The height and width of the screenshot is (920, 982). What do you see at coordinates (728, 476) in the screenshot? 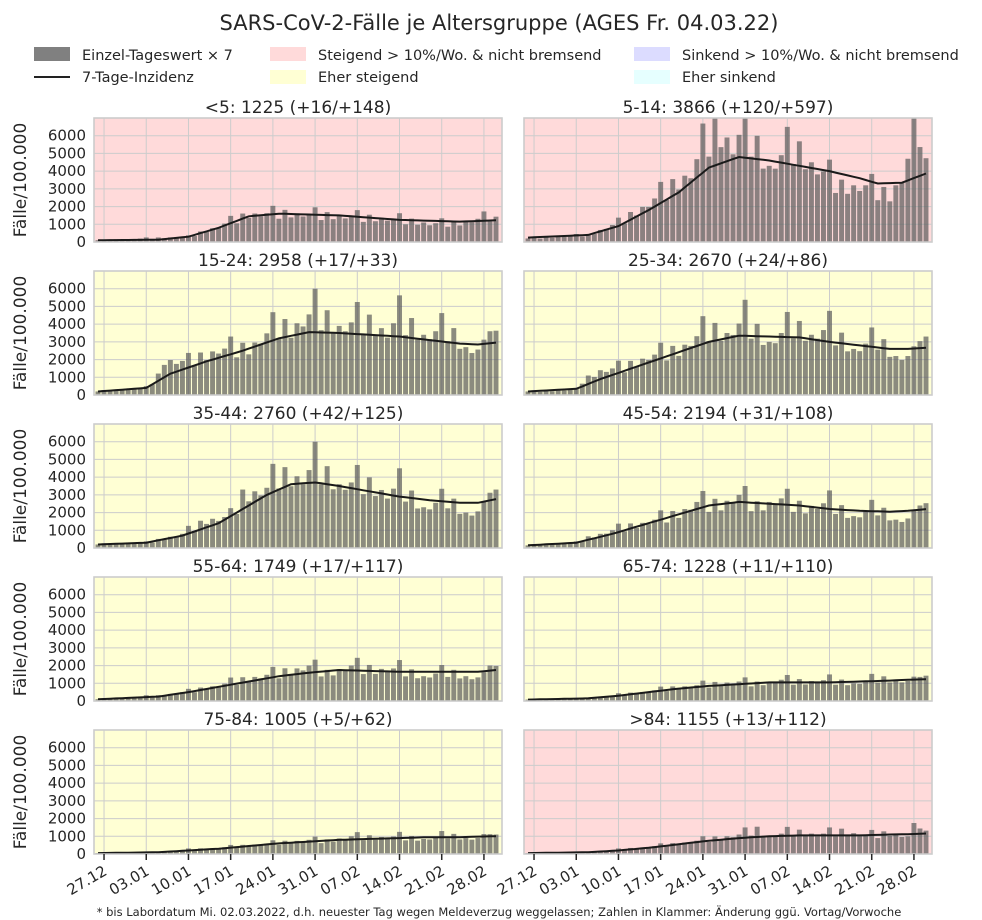
I see `panel: 45-54: 2194 (+31/+108)` at bounding box center [728, 476].